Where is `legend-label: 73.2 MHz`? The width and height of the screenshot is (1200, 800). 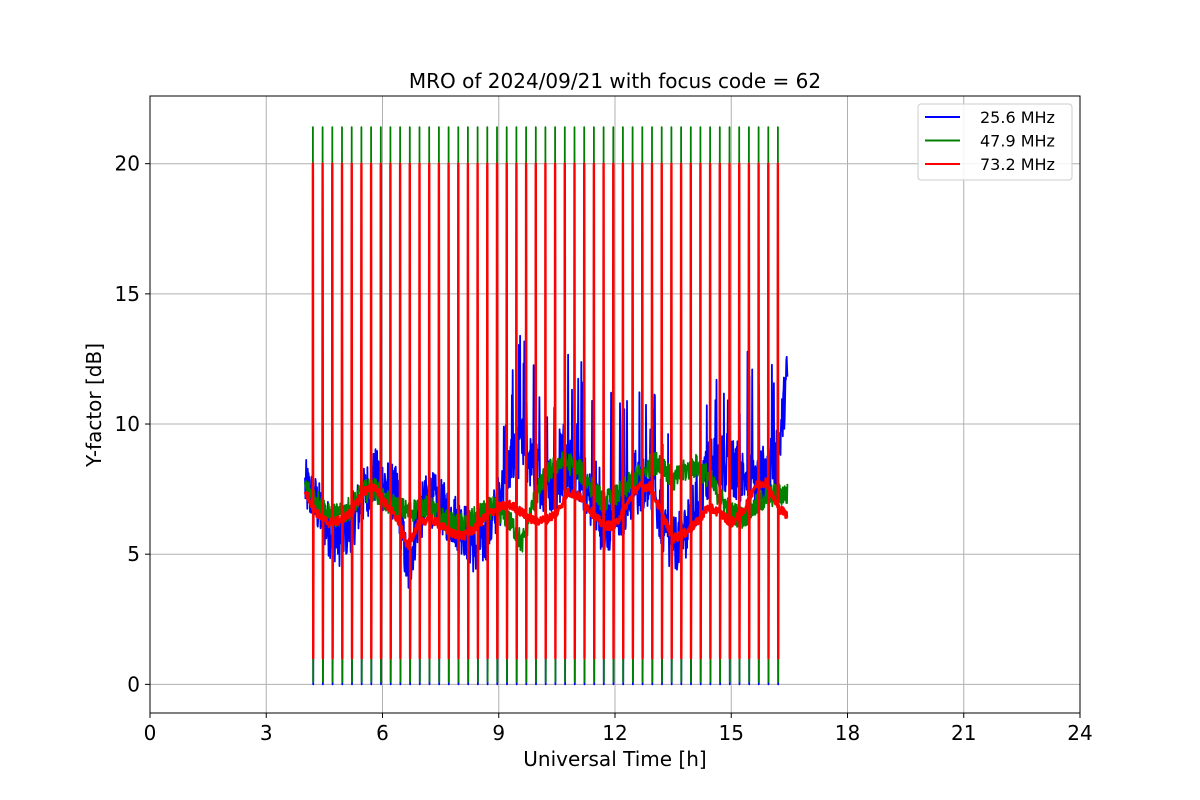
legend-label: 73.2 MHz is located at coordinates (1017, 164).